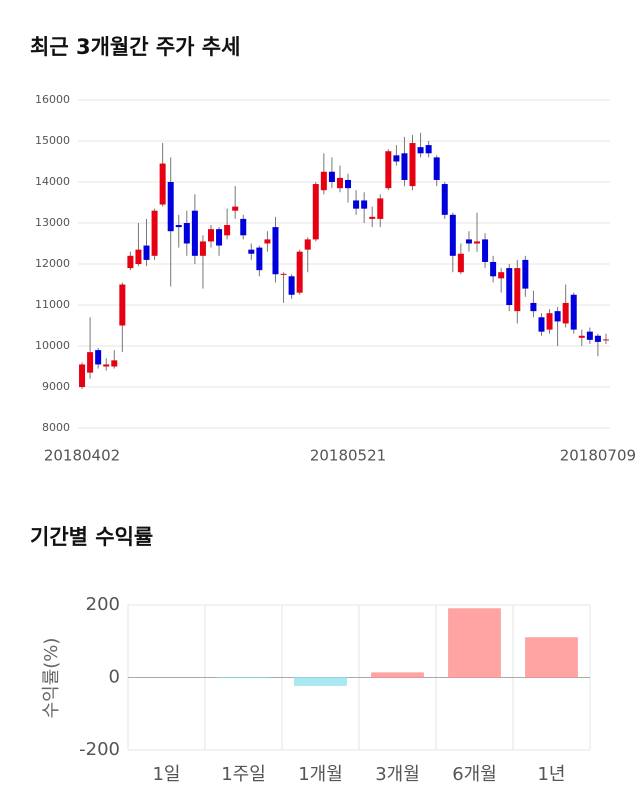  What do you see at coordinates (52, 181) in the screenshot?
I see `y-tick-label: 14000` at bounding box center [52, 181].